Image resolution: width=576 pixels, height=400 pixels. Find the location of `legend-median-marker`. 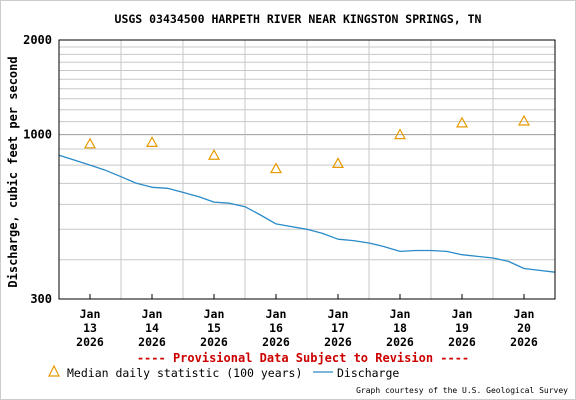

legend-median-marker is located at coordinates (54, 370).